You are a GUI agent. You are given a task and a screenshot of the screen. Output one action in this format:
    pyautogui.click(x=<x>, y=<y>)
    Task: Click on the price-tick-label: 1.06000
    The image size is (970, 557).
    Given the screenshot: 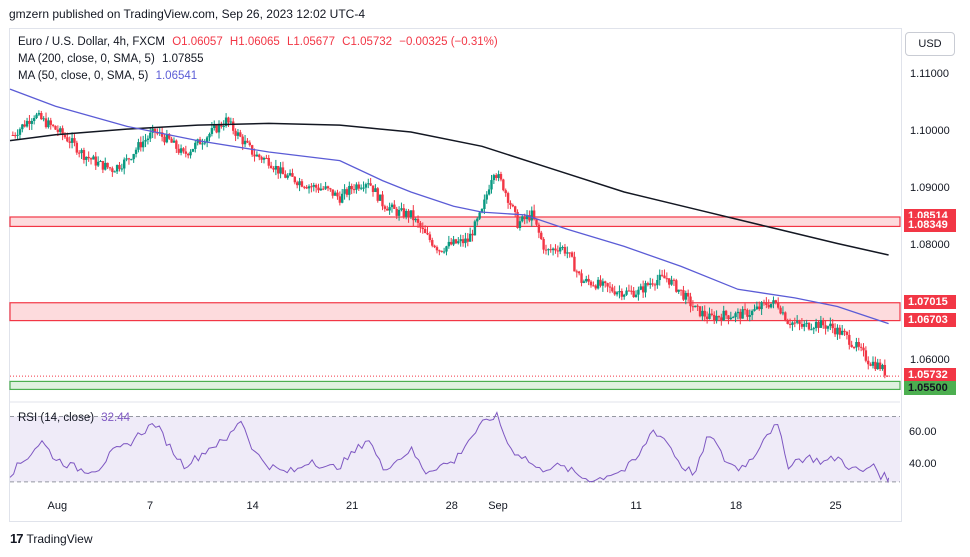 What is the action you would take?
    pyautogui.click(x=930, y=359)
    